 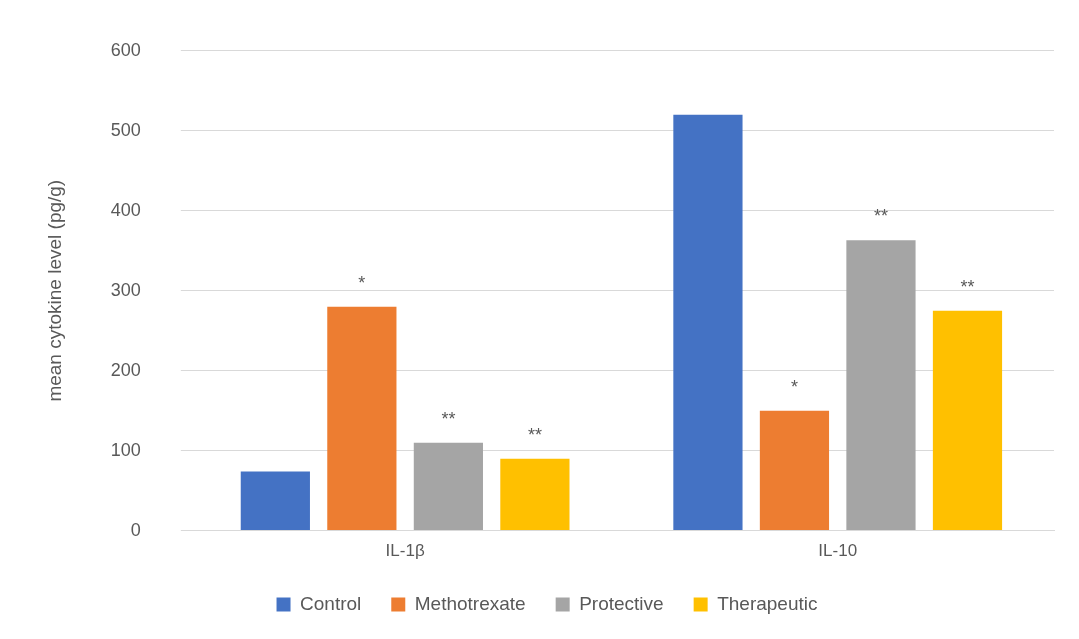 What do you see at coordinates (838, 551) in the screenshot?
I see `x-tick-label: IL-10` at bounding box center [838, 551].